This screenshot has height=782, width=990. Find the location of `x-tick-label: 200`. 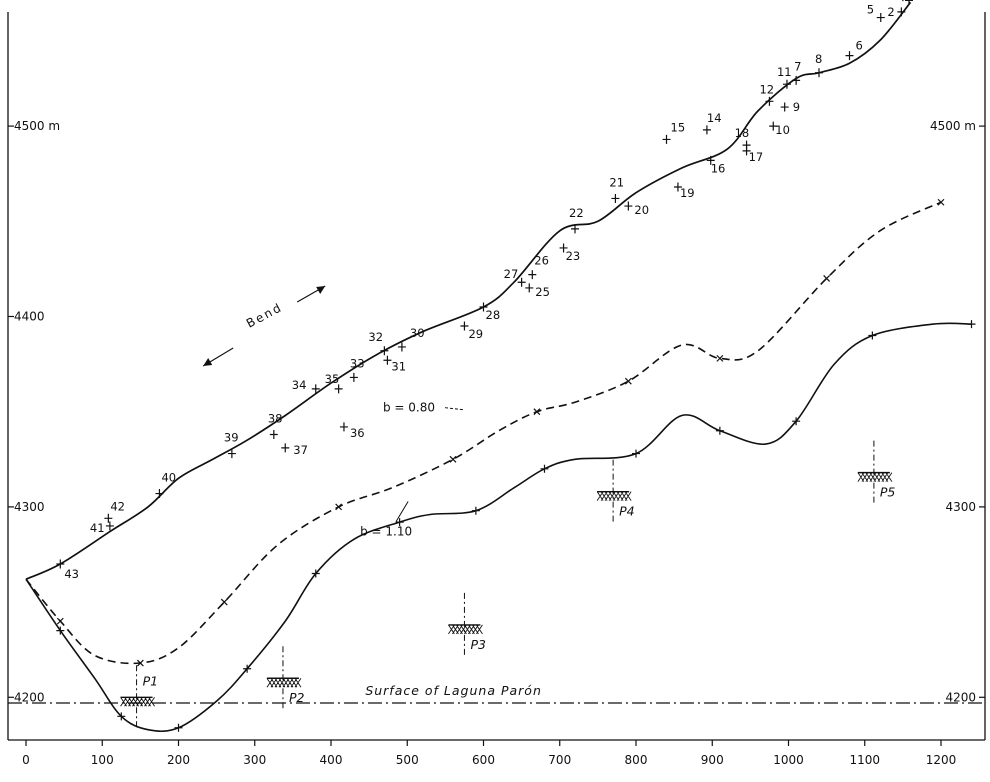

x-tick-label: 200 is located at coordinates (178, 760).